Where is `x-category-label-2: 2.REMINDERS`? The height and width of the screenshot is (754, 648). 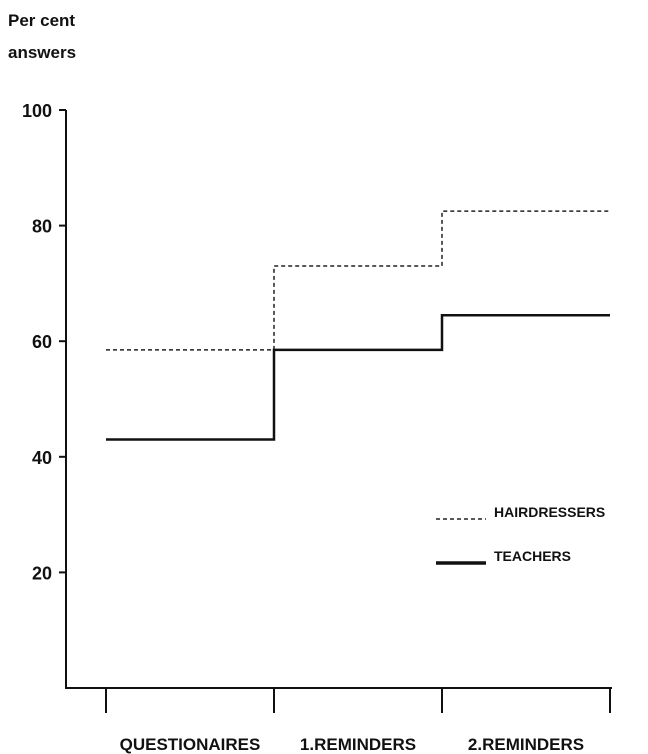
x-category-label-2: 2.REMINDERS is located at coordinates (526, 744).